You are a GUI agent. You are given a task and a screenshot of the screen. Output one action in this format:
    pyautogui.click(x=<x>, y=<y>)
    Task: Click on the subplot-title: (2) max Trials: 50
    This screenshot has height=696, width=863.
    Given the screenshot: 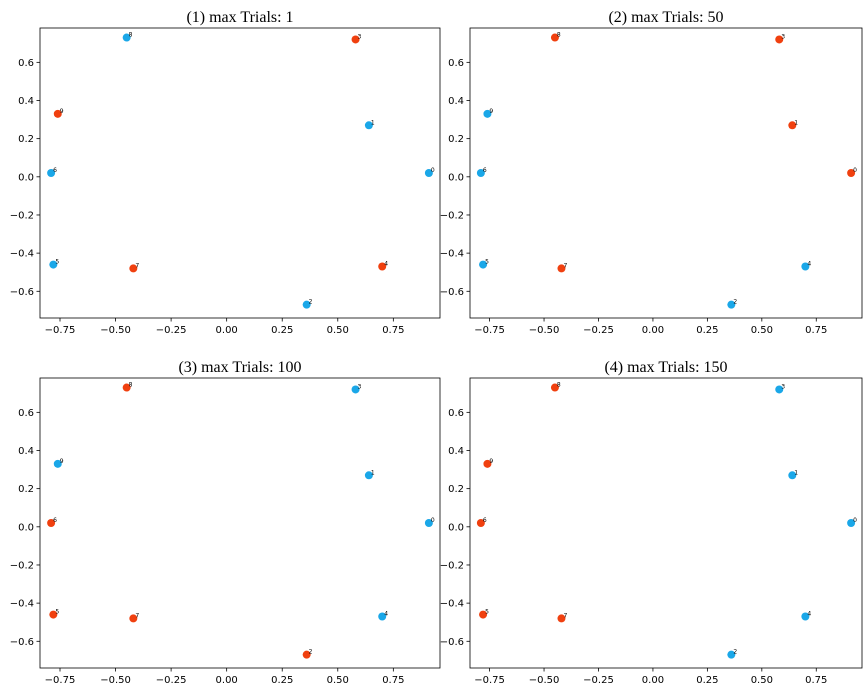 What is the action you would take?
    pyautogui.click(x=665, y=17)
    